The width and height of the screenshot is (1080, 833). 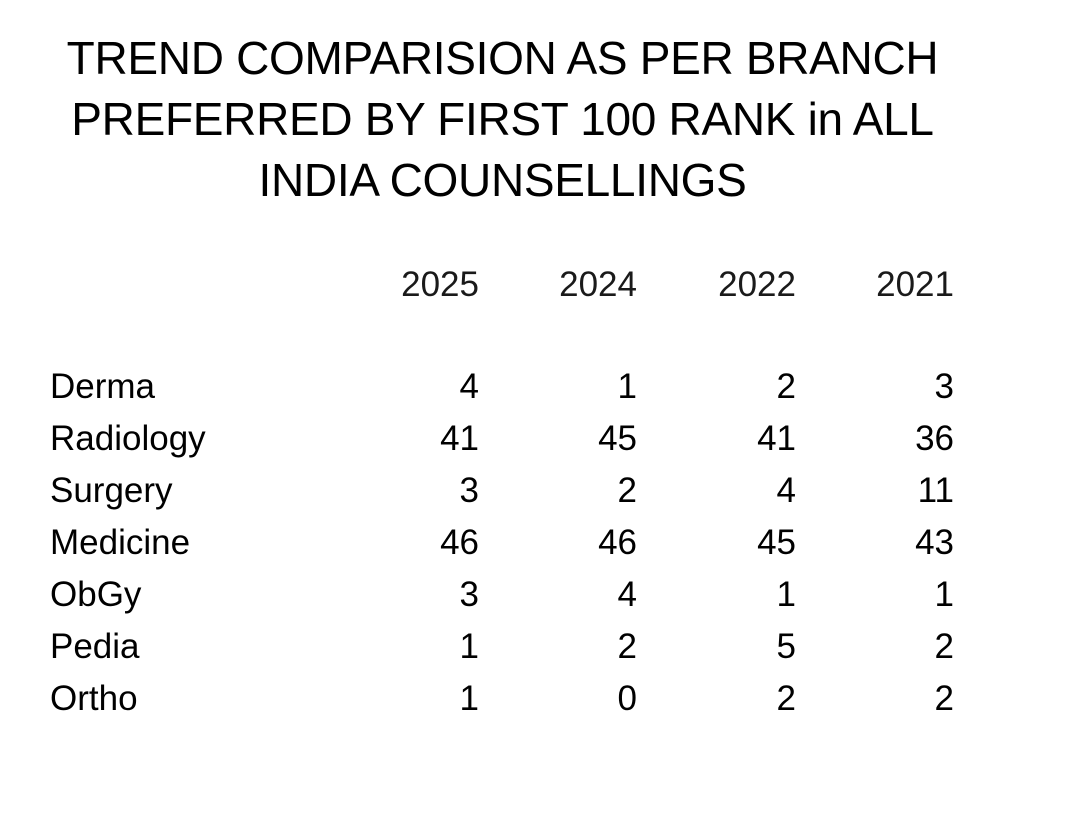 I want to click on branch-label: Medicine, so click(x=120, y=542).